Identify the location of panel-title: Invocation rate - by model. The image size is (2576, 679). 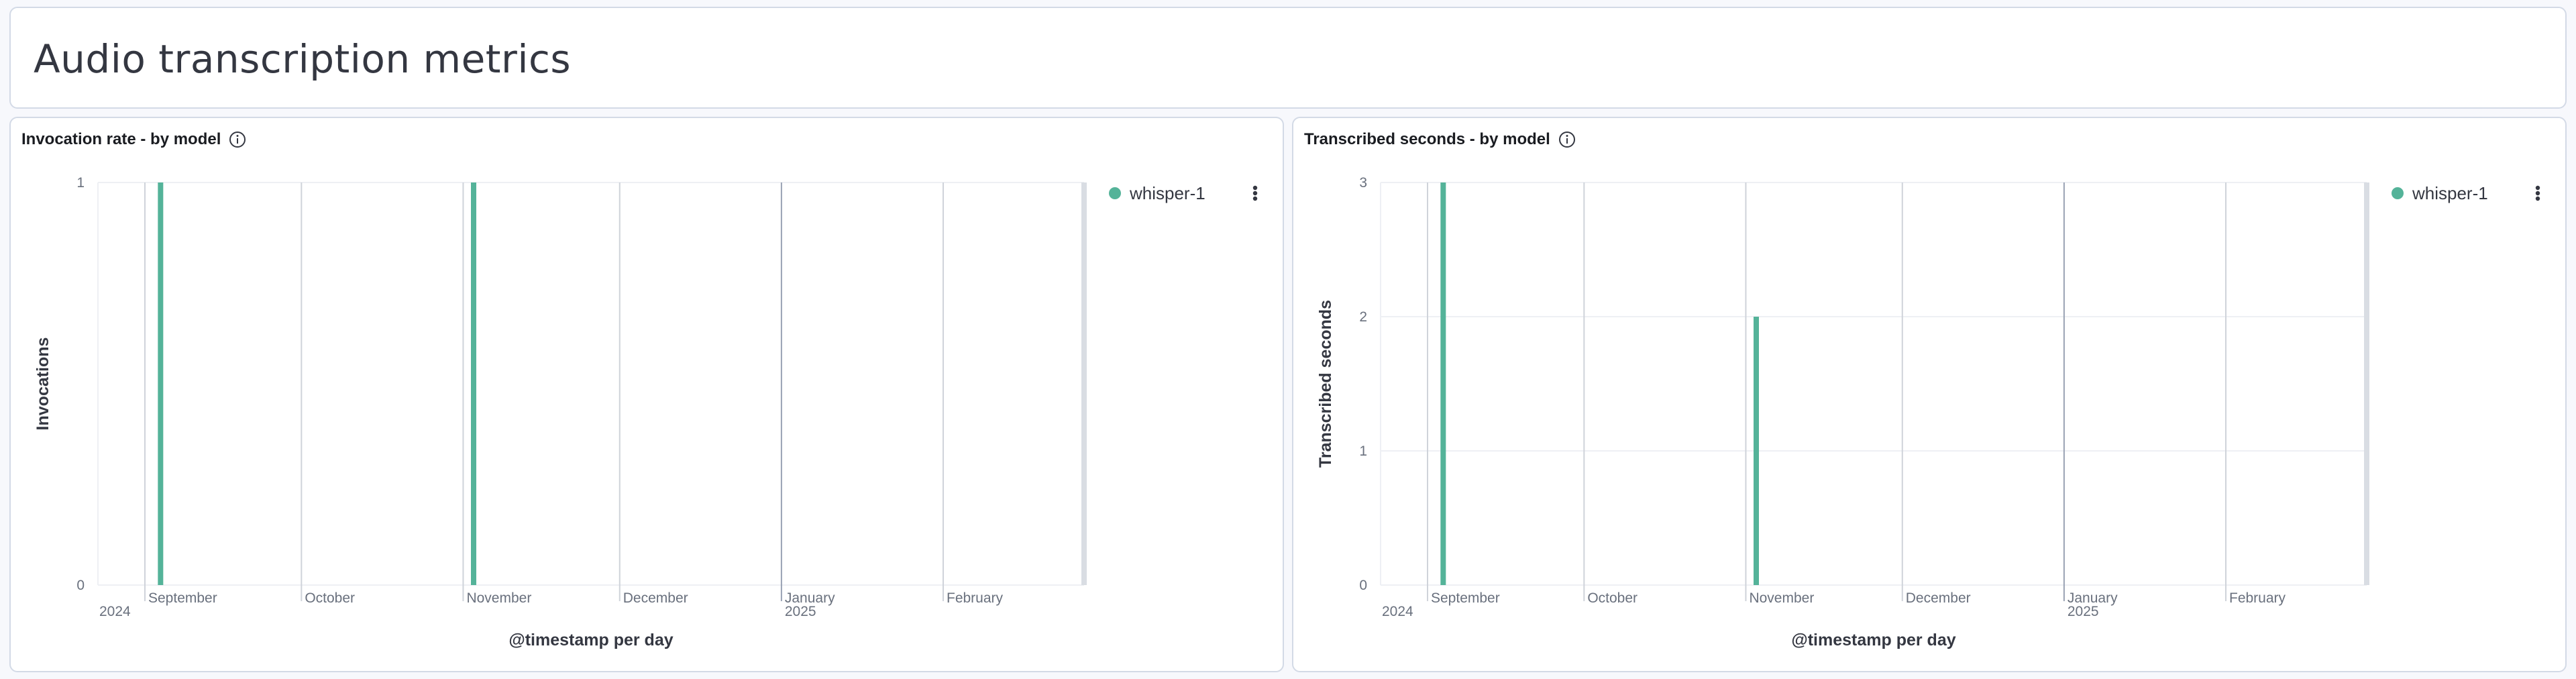
(121, 139).